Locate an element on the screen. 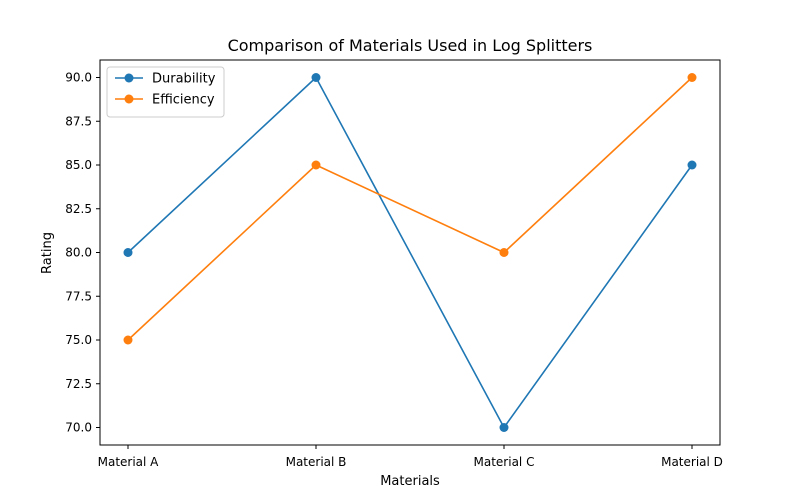  x-axis-label: Materials is located at coordinates (410, 481).